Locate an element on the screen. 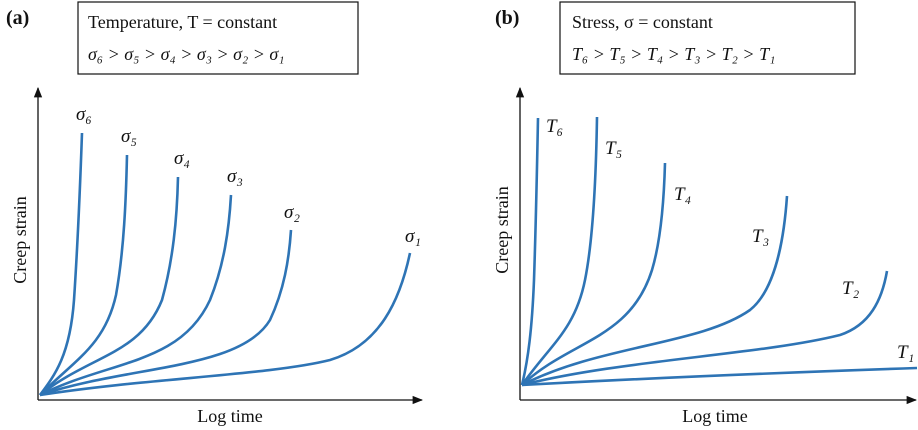  curve-label: T₃ is located at coordinates (760, 236).